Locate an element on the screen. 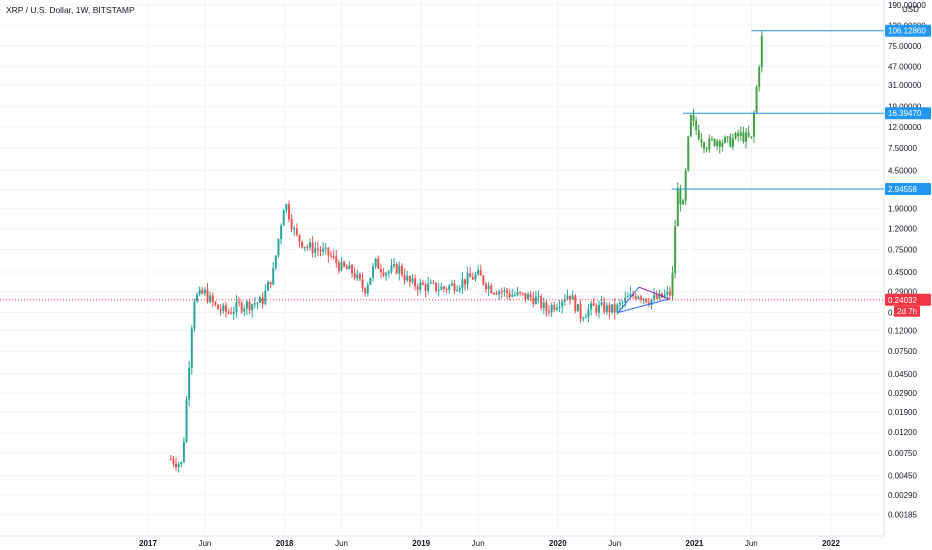  x-axis: 2017 Jun 2018 Jun 2019 Jun 2020 Jun 2021 Jun 2022 is located at coordinates (489, 543).